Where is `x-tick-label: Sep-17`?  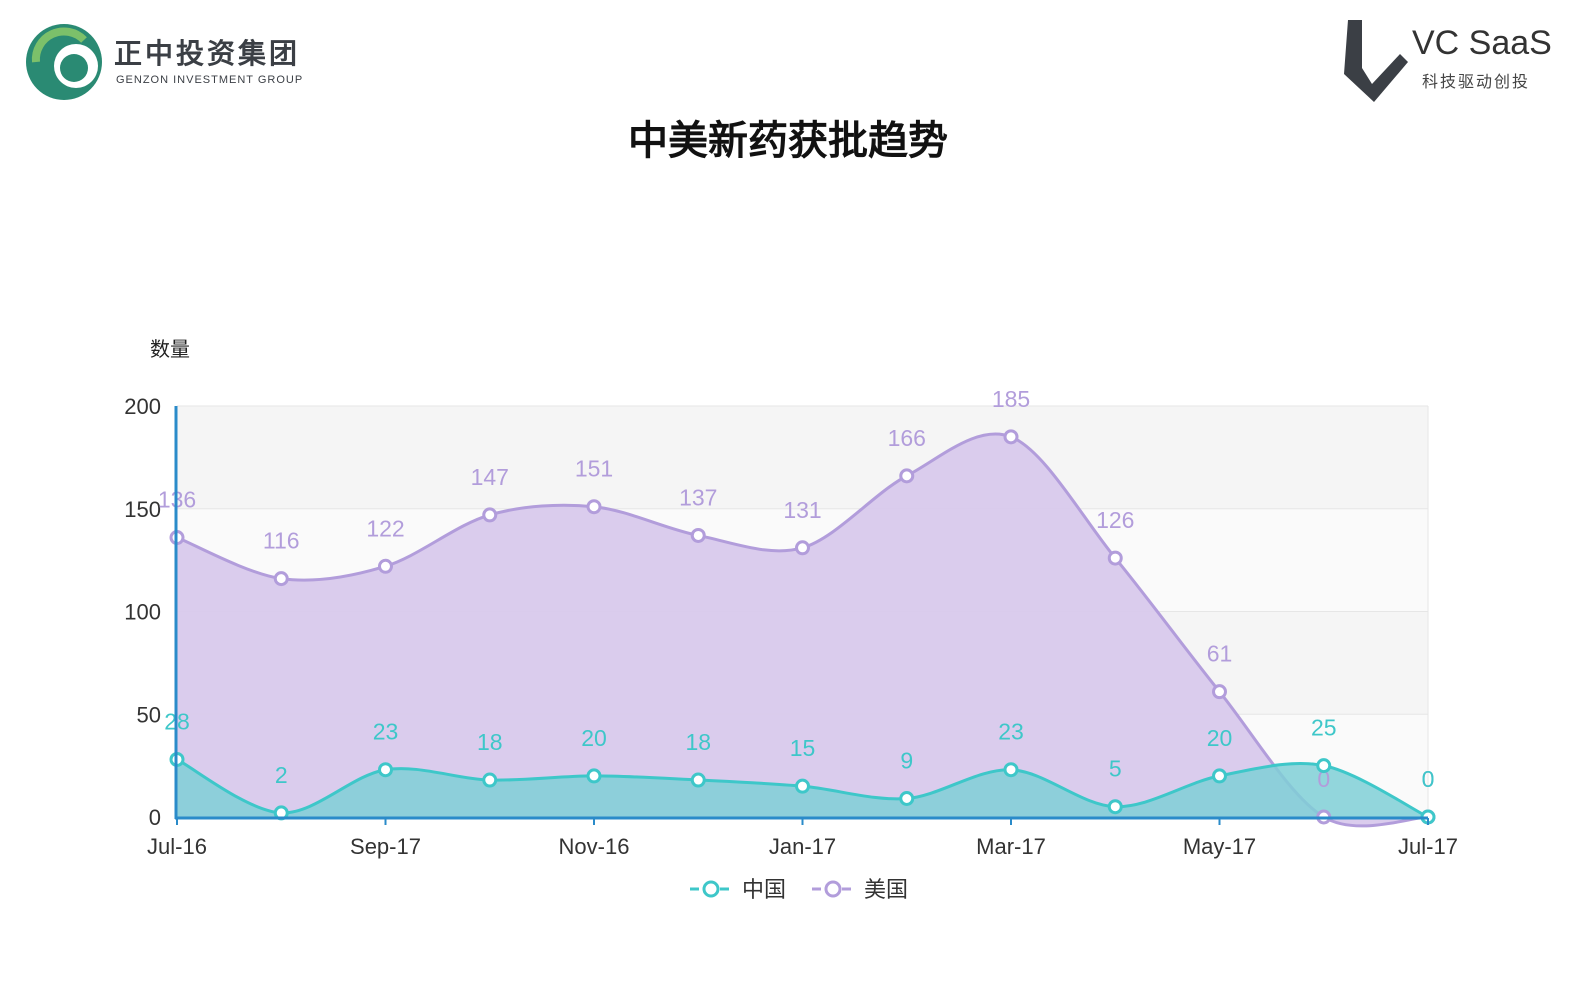 x-tick-label: Sep-17 is located at coordinates (385, 846).